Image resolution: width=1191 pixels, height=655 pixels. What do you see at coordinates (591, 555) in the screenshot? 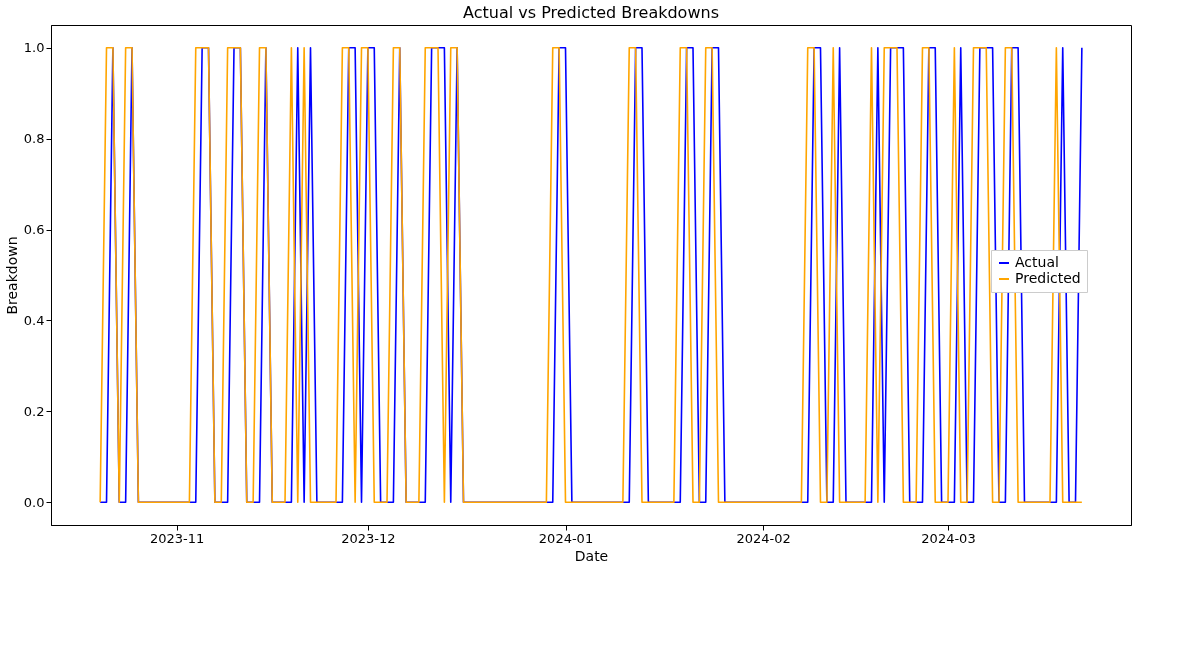
I see `x-axis-title: Date` at bounding box center [591, 555].